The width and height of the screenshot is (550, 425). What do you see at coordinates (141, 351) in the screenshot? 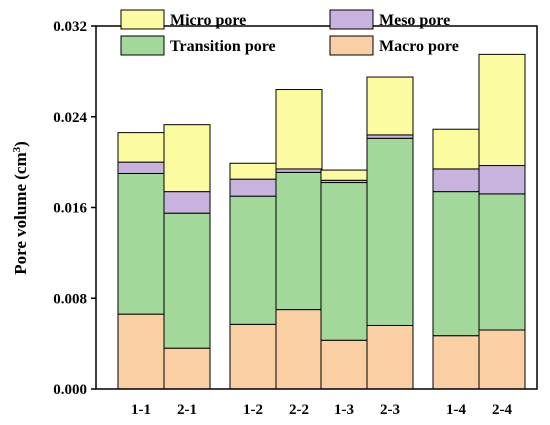
I see `bar-1-1-macro-pore` at bounding box center [141, 351].